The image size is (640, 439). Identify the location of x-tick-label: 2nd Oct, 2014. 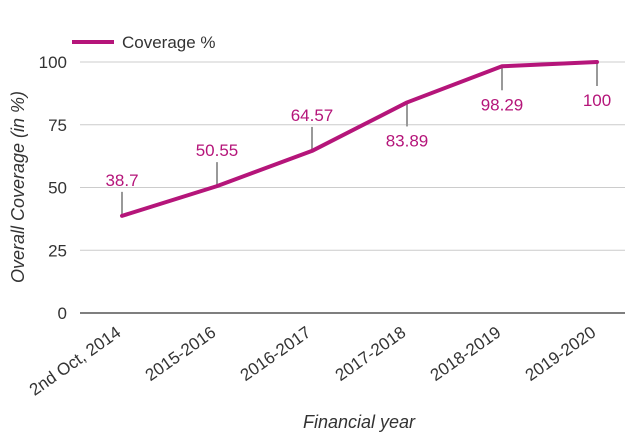
(75, 361).